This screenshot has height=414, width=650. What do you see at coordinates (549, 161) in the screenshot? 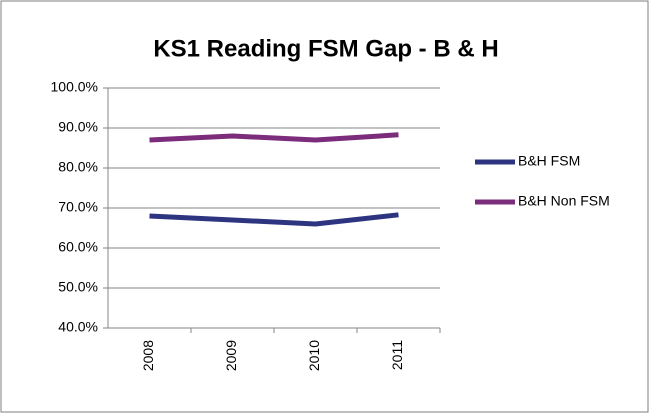
I see `legend-label: B&H FSM` at bounding box center [549, 161].